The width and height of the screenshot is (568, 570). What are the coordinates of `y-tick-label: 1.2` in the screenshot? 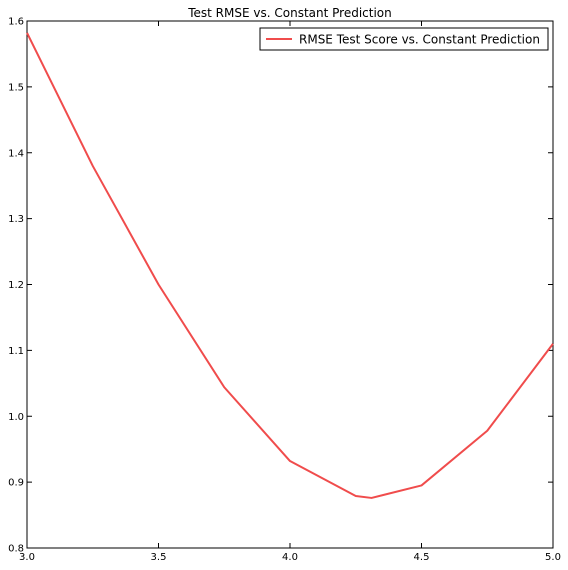 It's located at (16, 285).